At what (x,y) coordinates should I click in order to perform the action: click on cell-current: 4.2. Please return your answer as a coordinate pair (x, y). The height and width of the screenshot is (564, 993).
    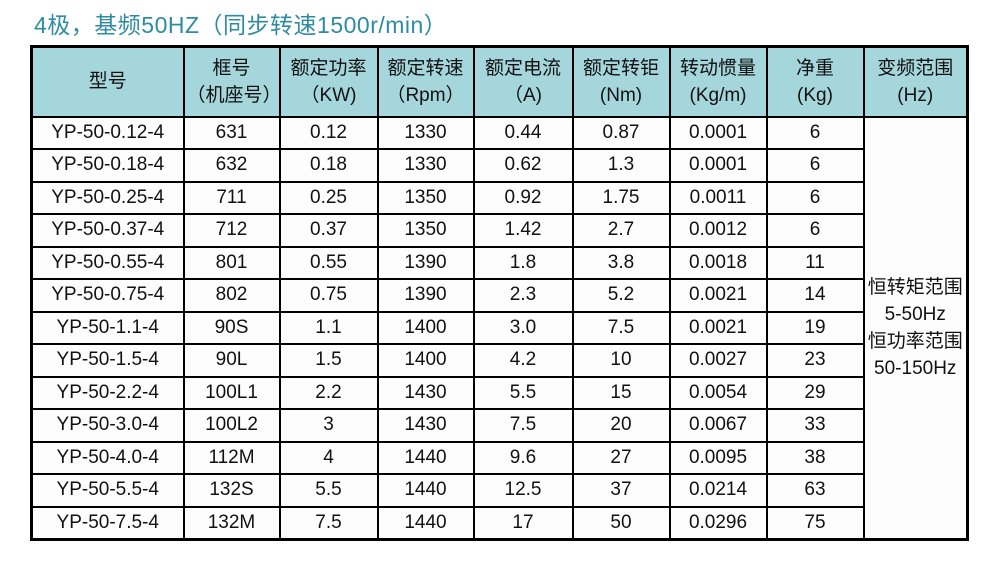
    Looking at the image, I should click on (523, 360).